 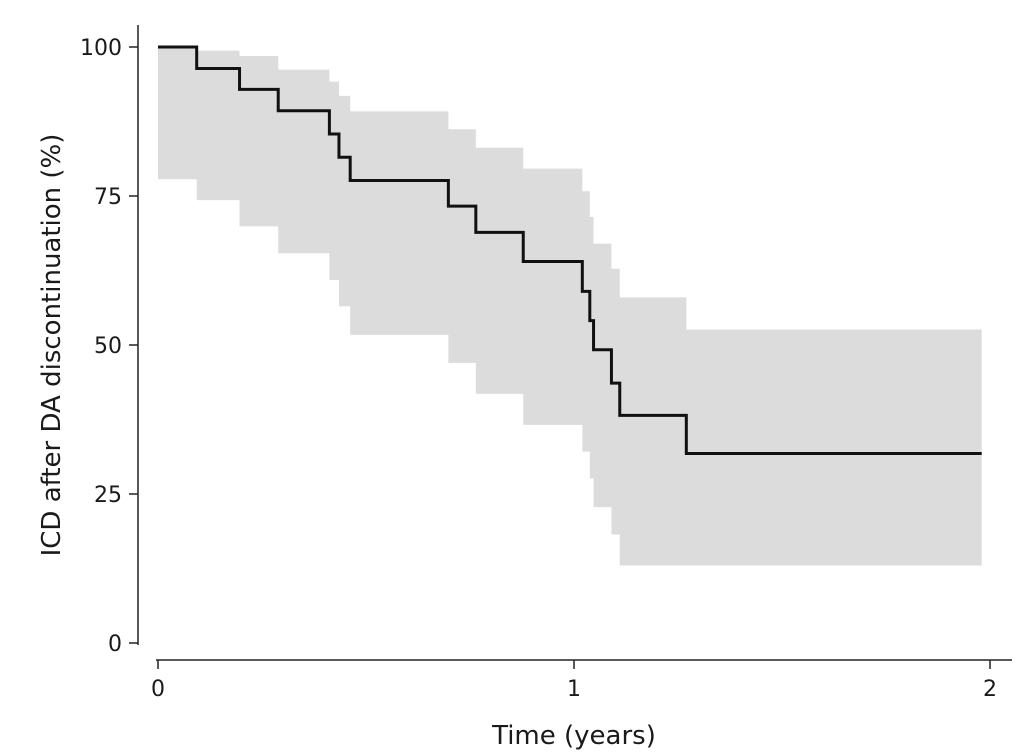 What do you see at coordinates (101, 48) in the screenshot?
I see `y-tick-label: 100` at bounding box center [101, 48].